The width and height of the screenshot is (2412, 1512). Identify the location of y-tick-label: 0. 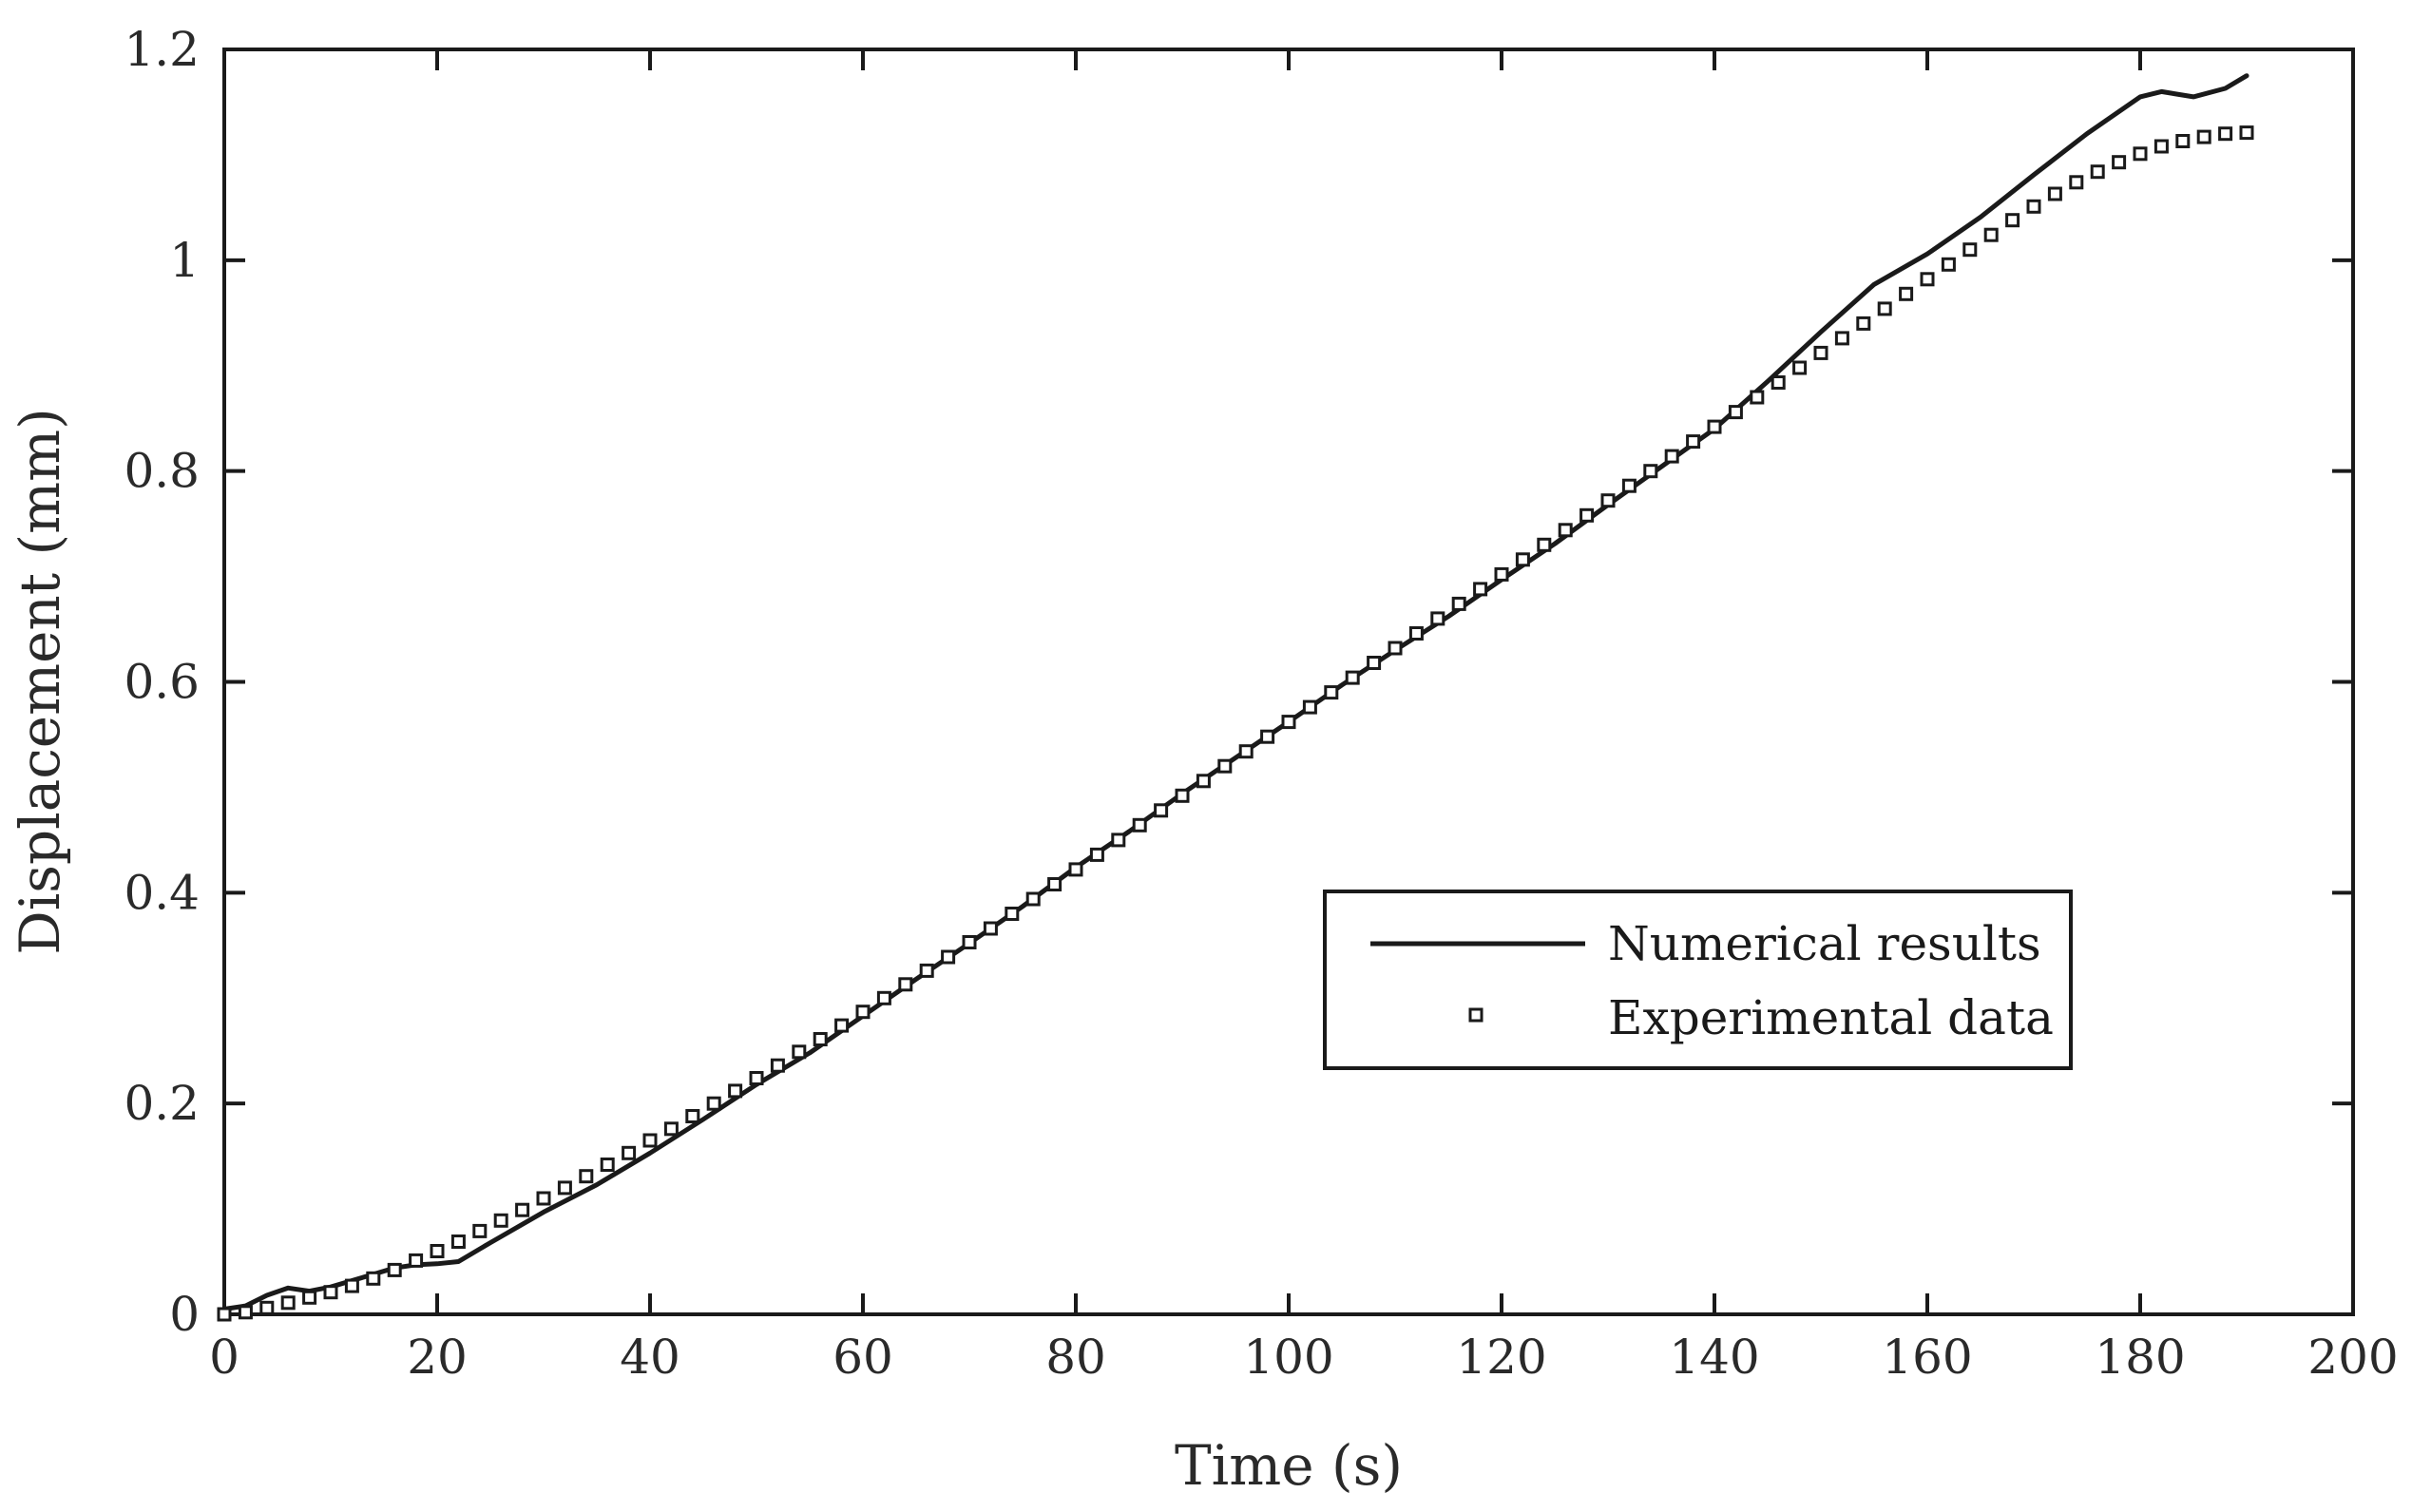
(185, 1314).